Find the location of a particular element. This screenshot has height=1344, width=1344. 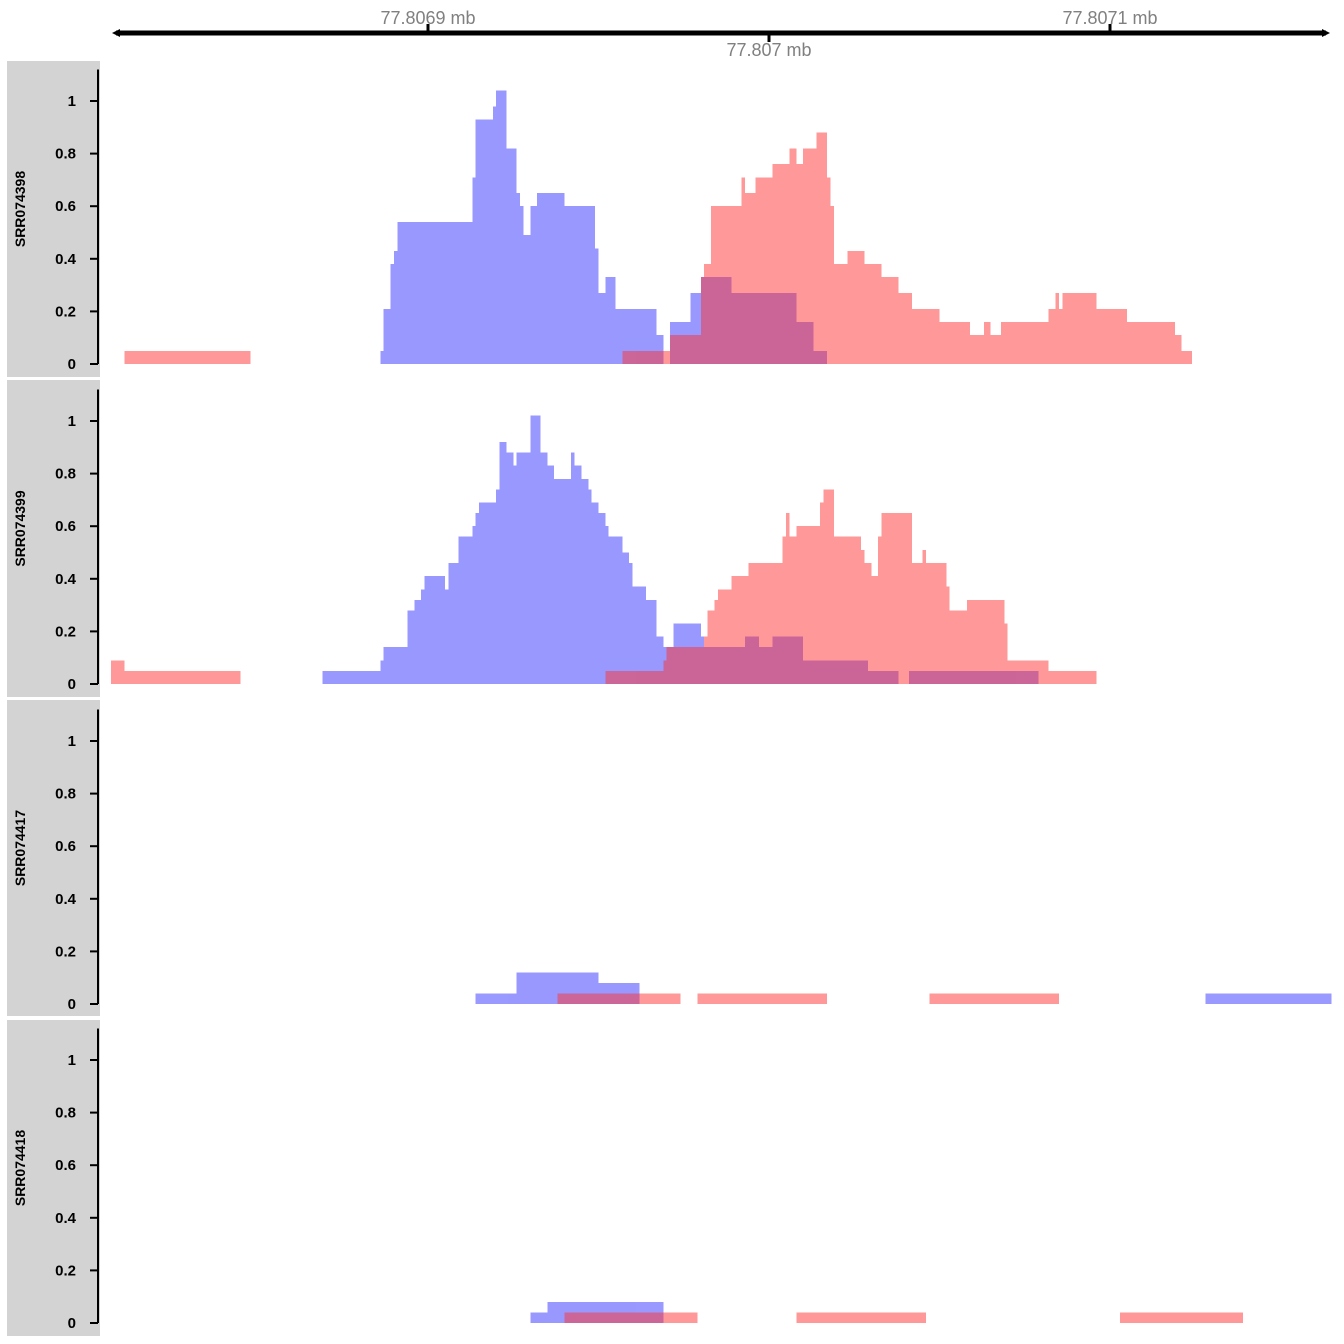

y-tick-label: 0.6 is located at coordinates (65, 846).